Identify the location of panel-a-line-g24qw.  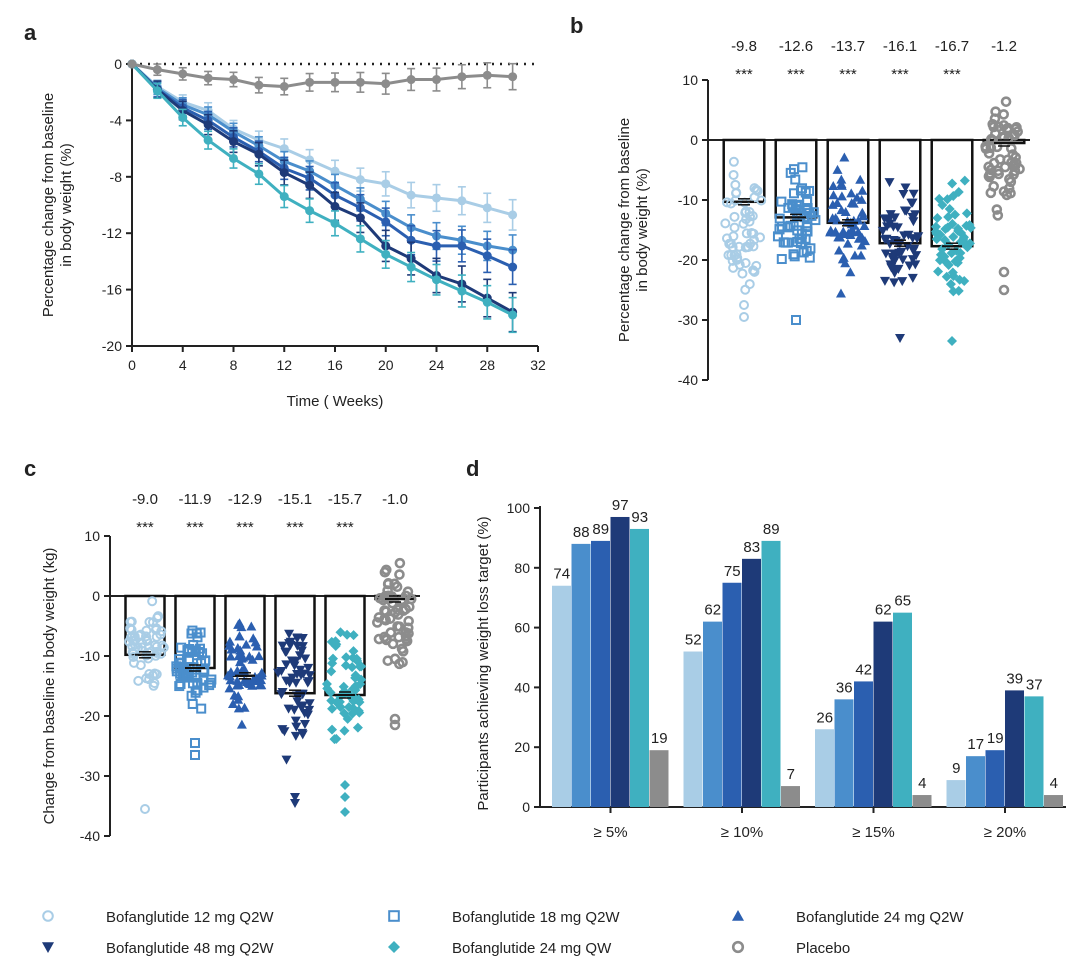
(322, 189).